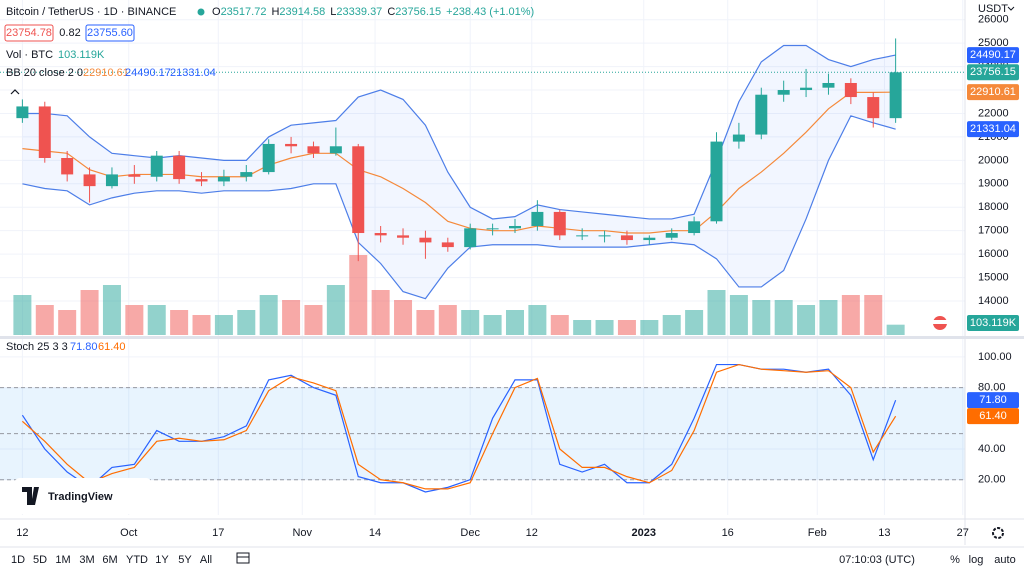 The image size is (1024, 576). I want to click on timeframe-button: 6M, so click(109, 560).